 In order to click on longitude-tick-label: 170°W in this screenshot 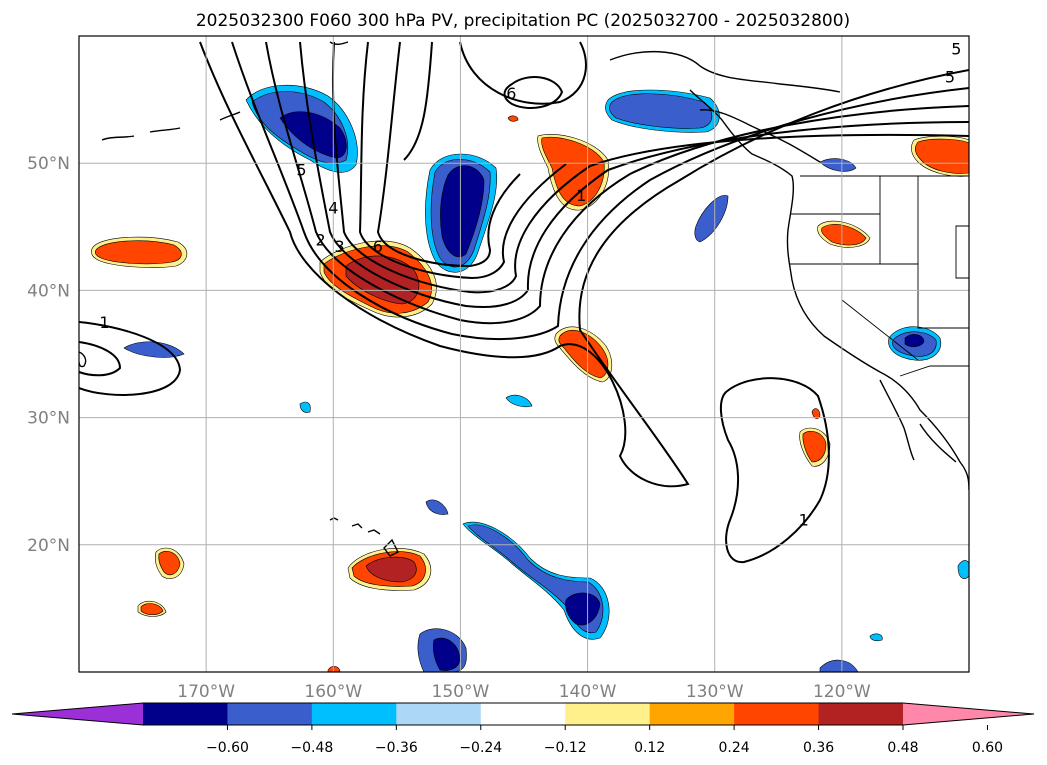, I will do `click(206, 692)`.